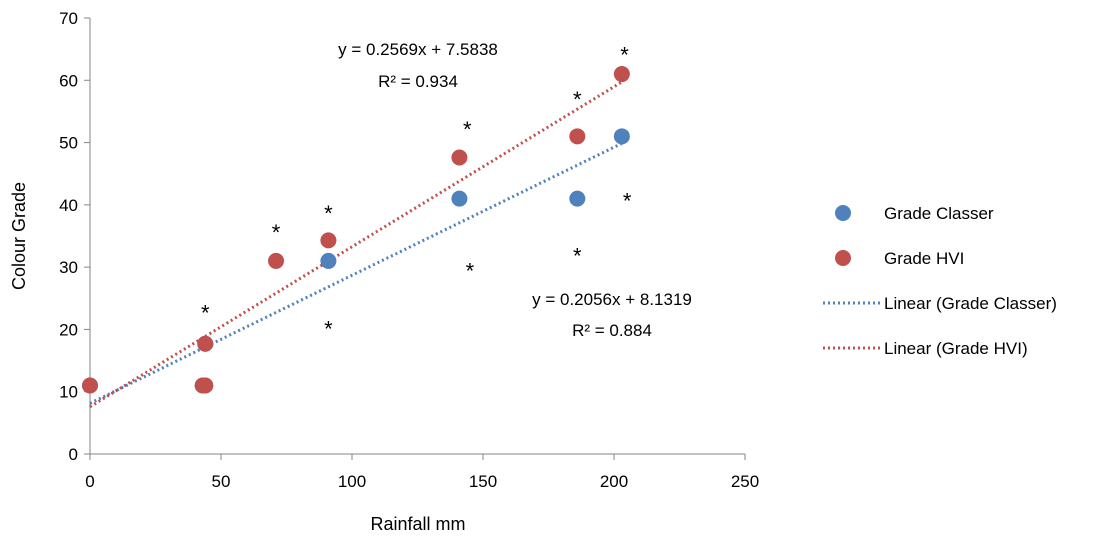 The image size is (1106, 547). What do you see at coordinates (352, 481) in the screenshot?
I see `x-tick-label: 100` at bounding box center [352, 481].